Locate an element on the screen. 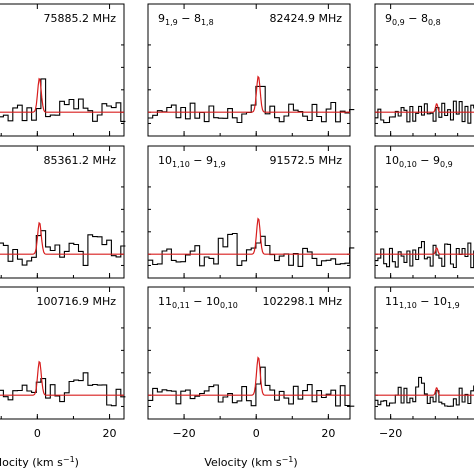  panel-p12: 100,10 − 90,9 is located at coordinates (424, 212).